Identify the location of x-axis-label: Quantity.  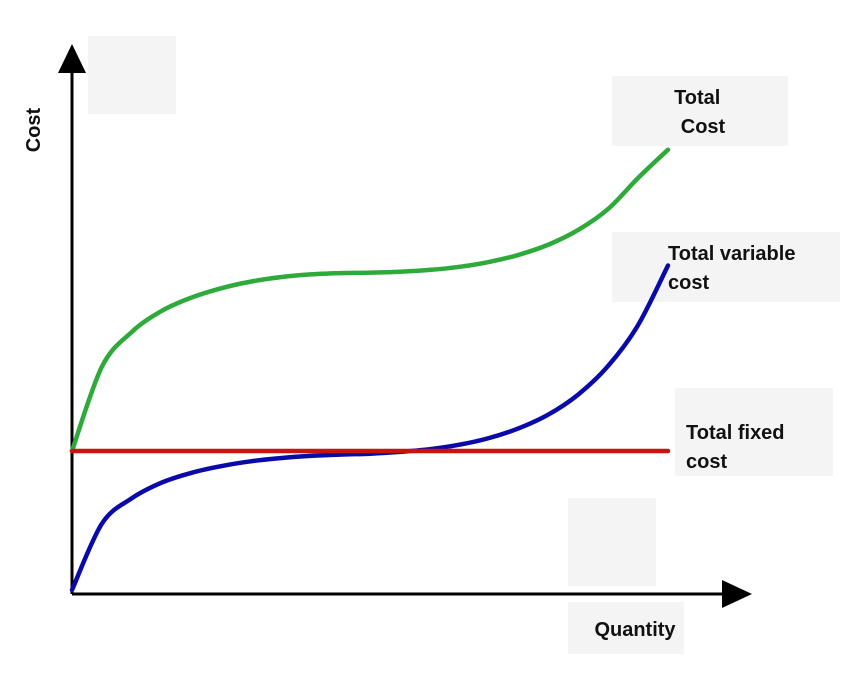
(635, 630).